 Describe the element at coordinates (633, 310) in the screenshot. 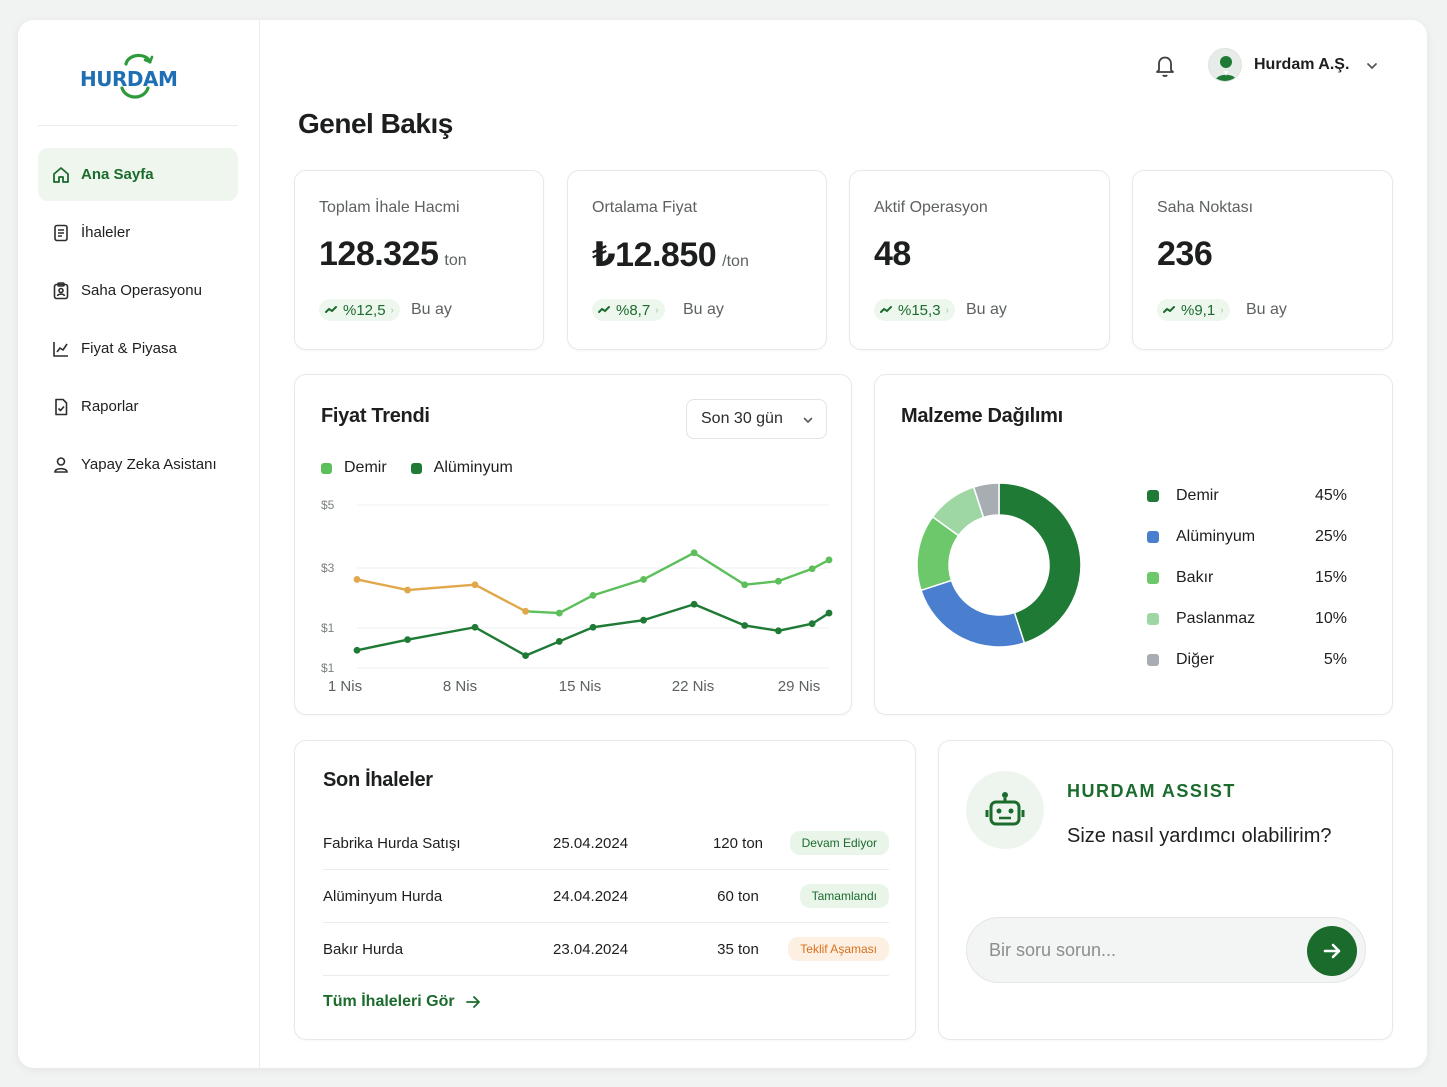

I see `trend-value: %8,7` at that location.